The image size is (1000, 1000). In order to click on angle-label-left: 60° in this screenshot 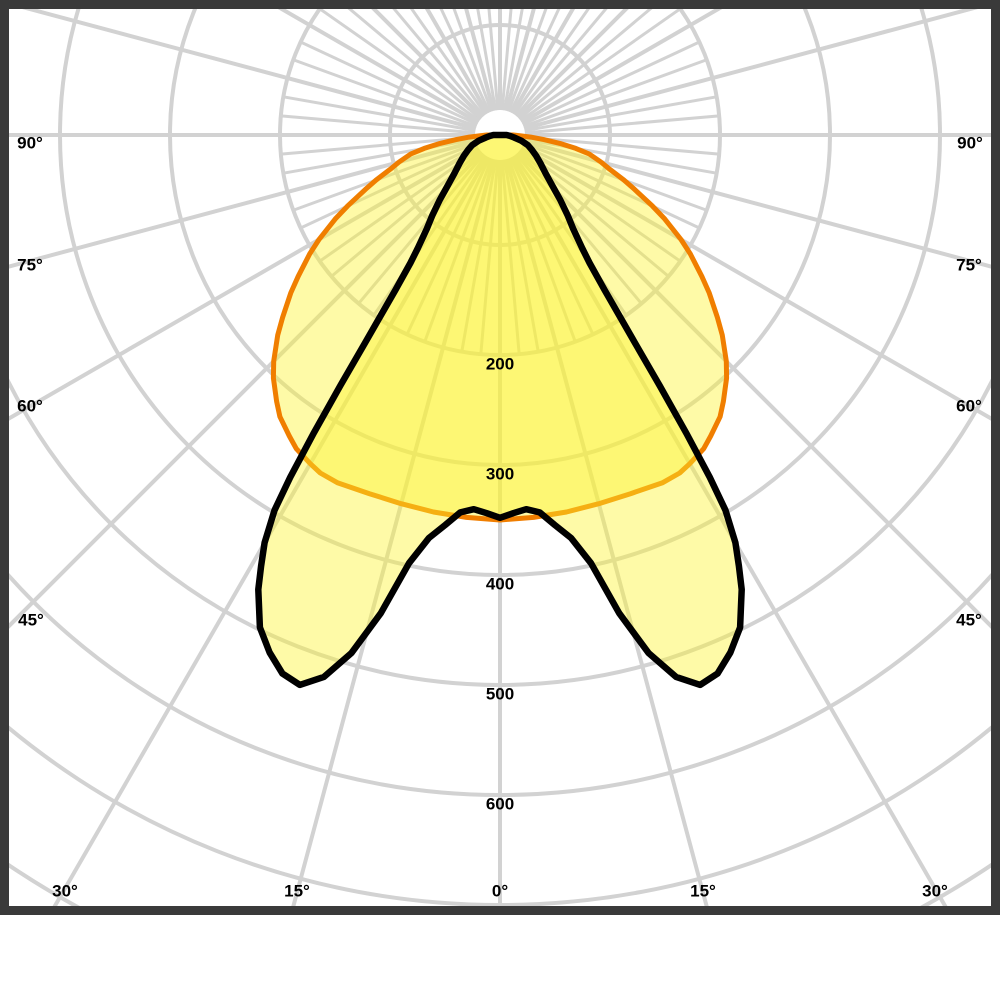, I will do `click(30, 406)`.